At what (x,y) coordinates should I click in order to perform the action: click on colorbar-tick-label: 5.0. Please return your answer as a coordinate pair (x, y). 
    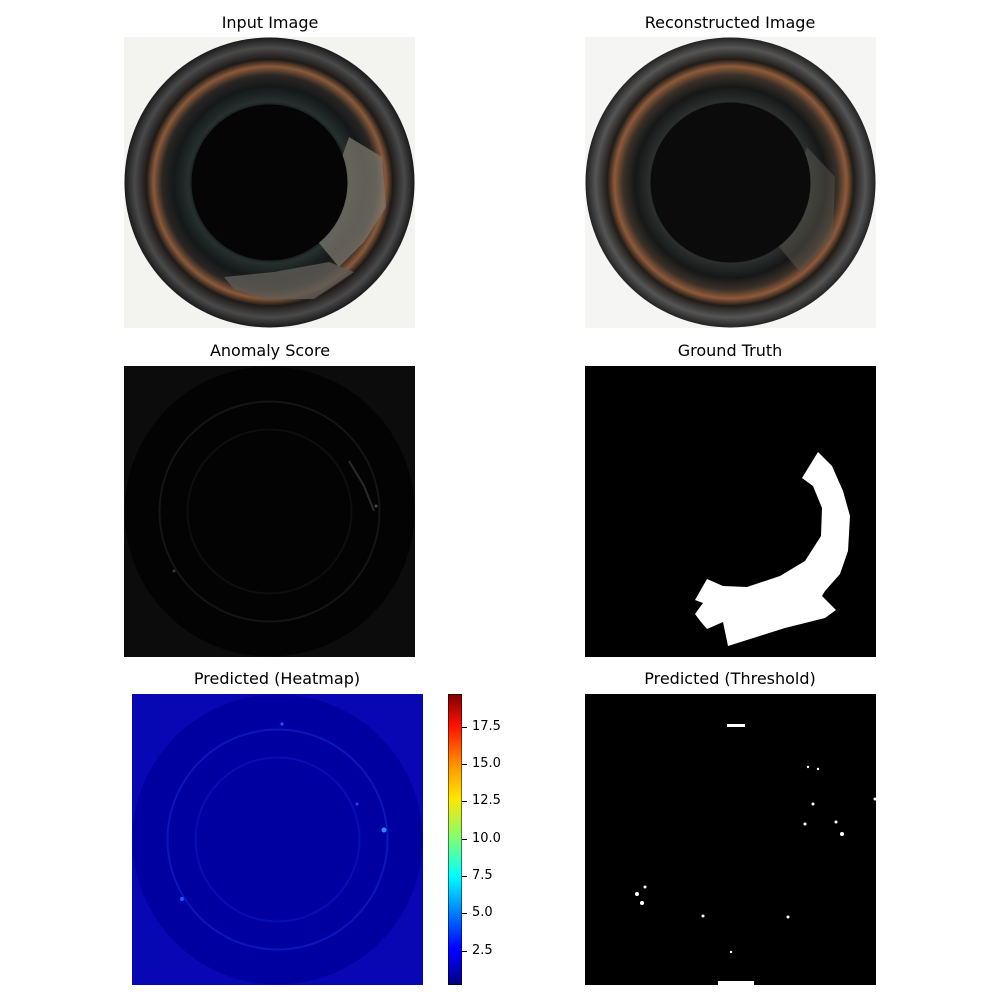
    Looking at the image, I should click on (482, 913).